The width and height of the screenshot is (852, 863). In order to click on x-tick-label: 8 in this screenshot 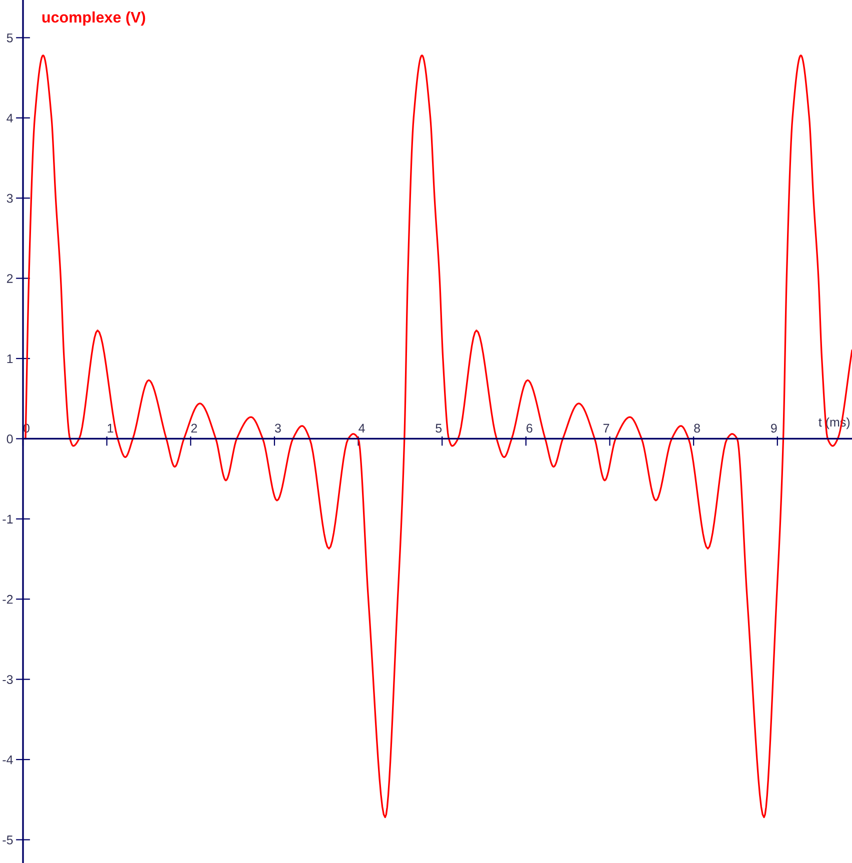, I will do `click(697, 428)`.